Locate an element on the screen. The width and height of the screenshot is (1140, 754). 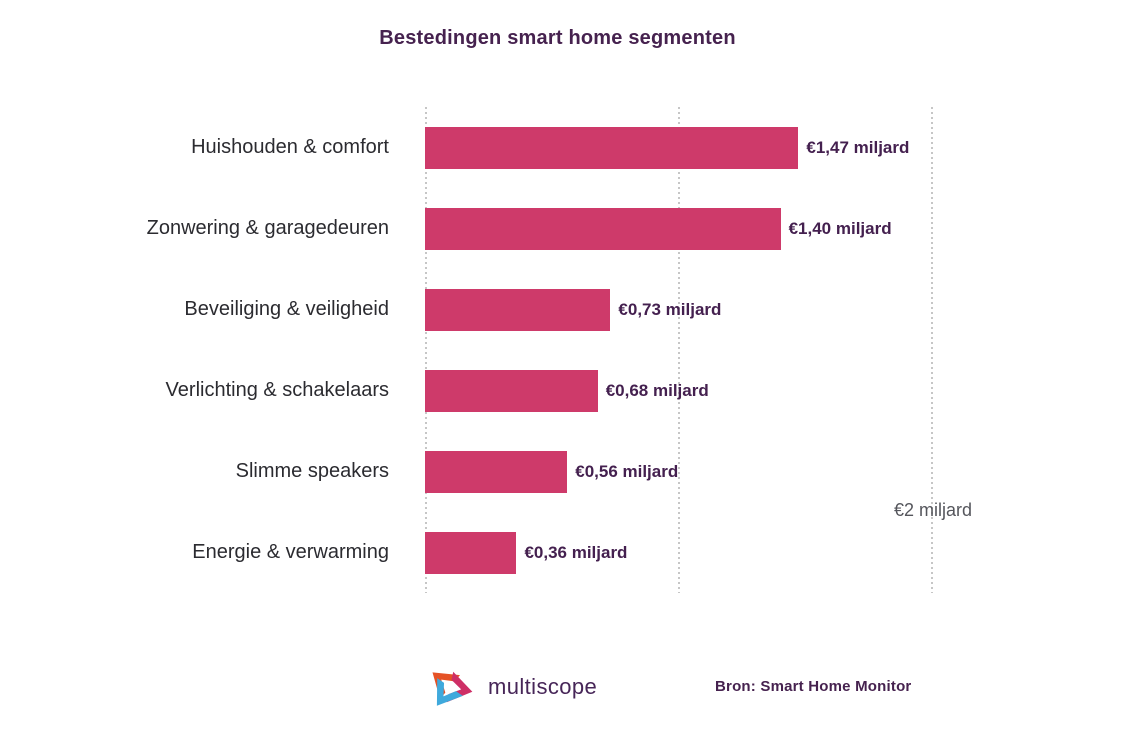
plot-cell: €0,56 miljard is located at coordinates (679, 471).